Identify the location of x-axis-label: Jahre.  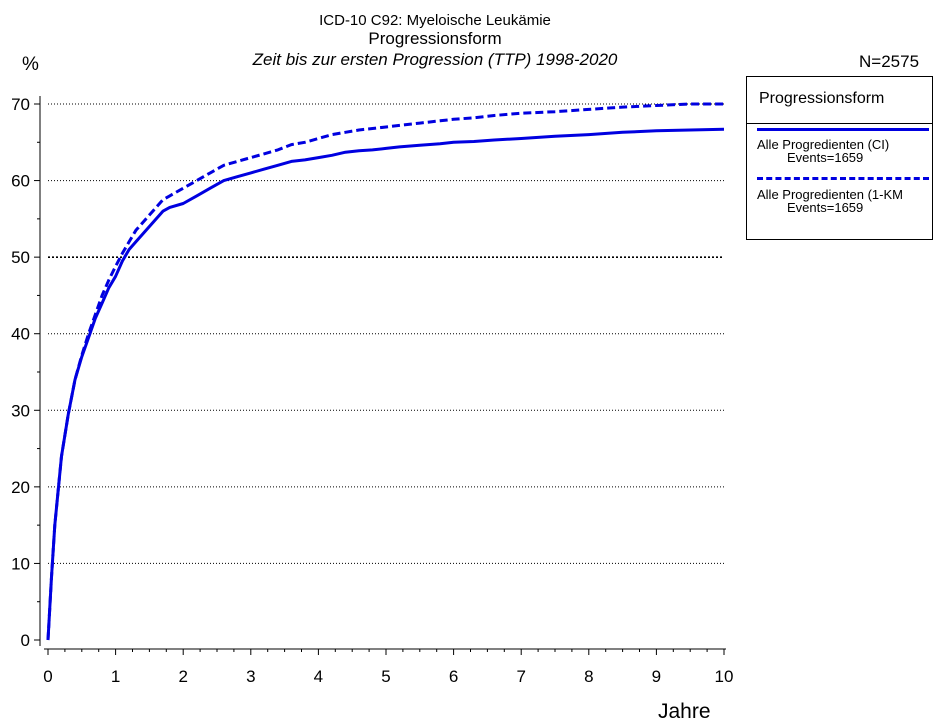
(684, 711).